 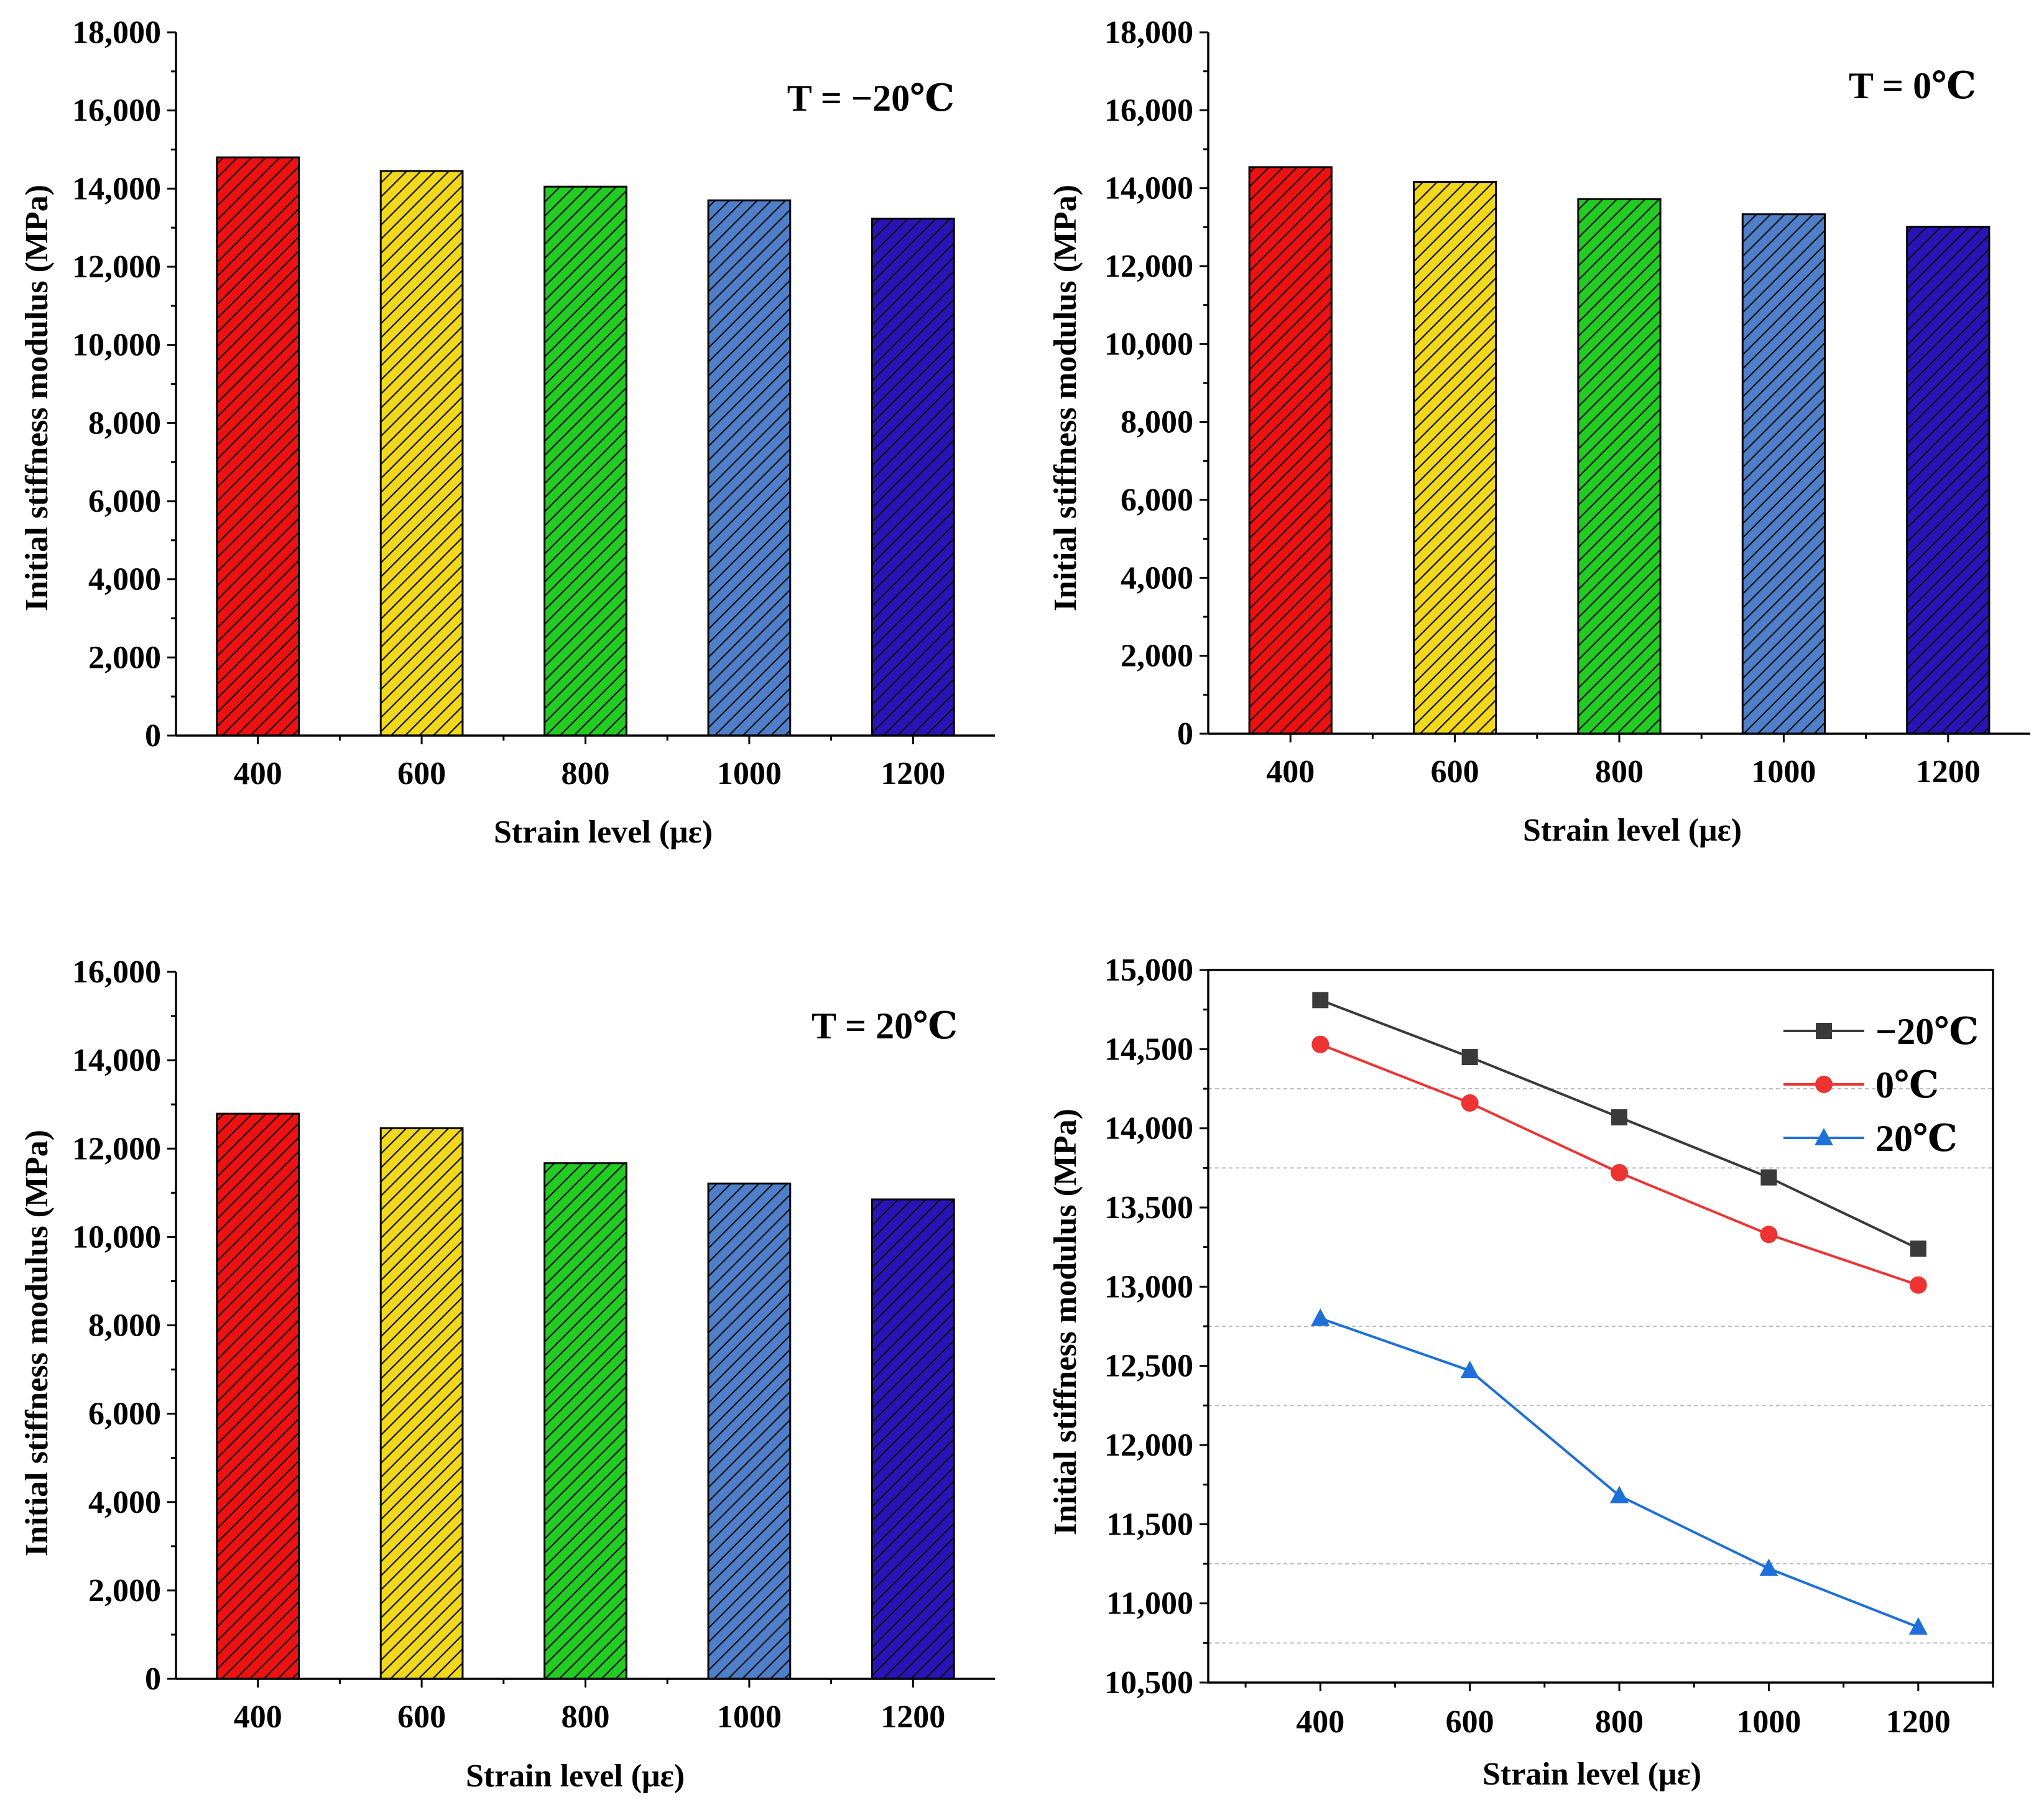 What do you see at coordinates (1149, 1208) in the screenshot?
I see `y-tick-label: 13,500` at bounding box center [1149, 1208].